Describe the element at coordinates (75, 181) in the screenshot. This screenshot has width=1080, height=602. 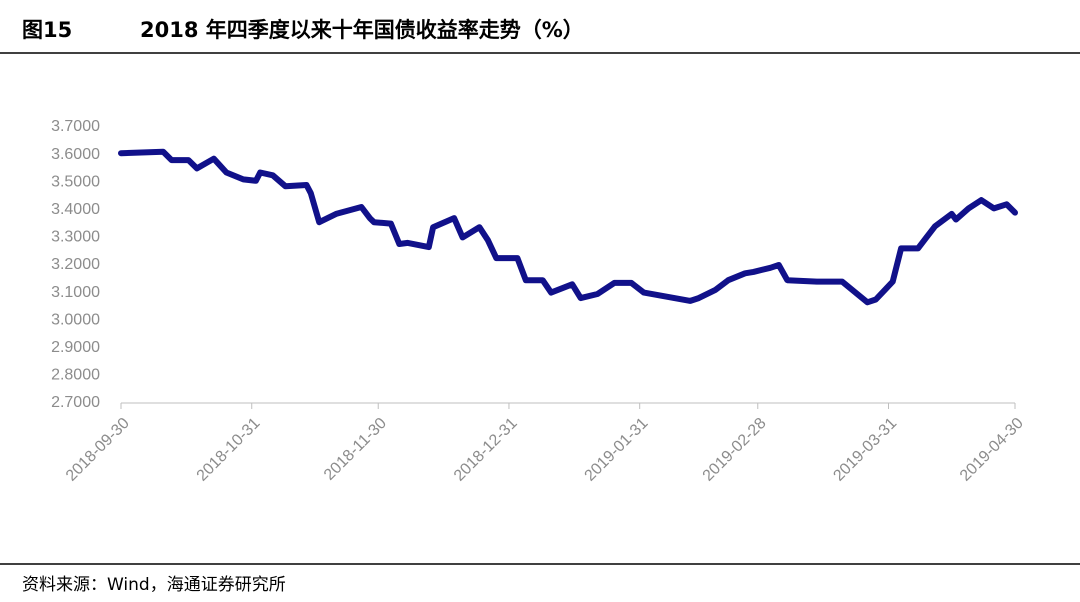
I see `y-tick-label: 3.5000` at that location.